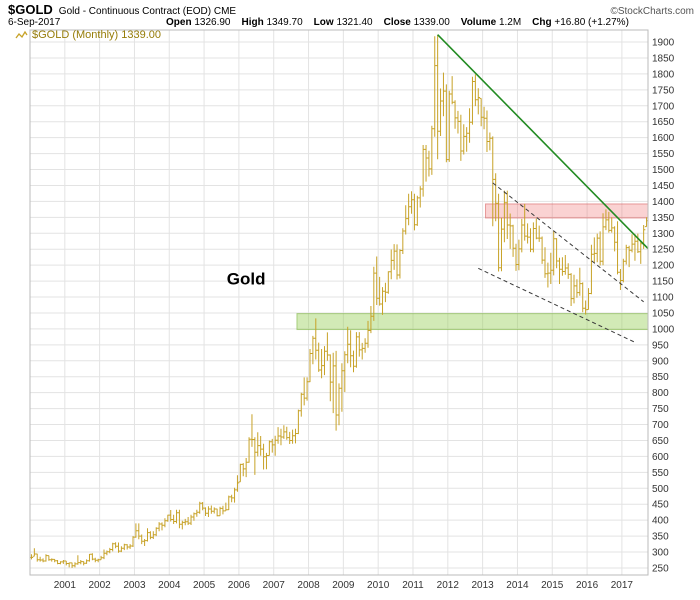 The image size is (700, 600). Describe the element at coordinates (660, 441) in the screenshot. I see `svg-text: 650` at that location.